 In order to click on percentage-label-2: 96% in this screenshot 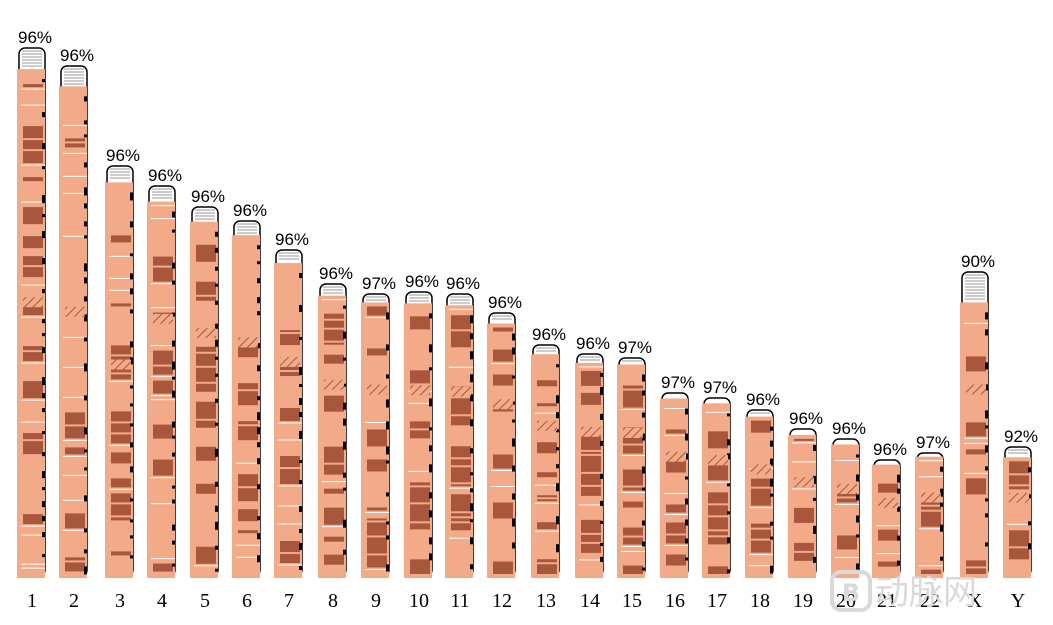, I will do `click(77, 55)`.